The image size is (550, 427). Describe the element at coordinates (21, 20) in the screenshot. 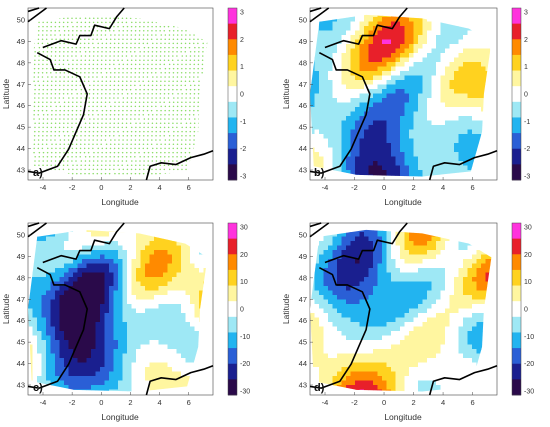

I see `y-tick-label: 50` at that location.